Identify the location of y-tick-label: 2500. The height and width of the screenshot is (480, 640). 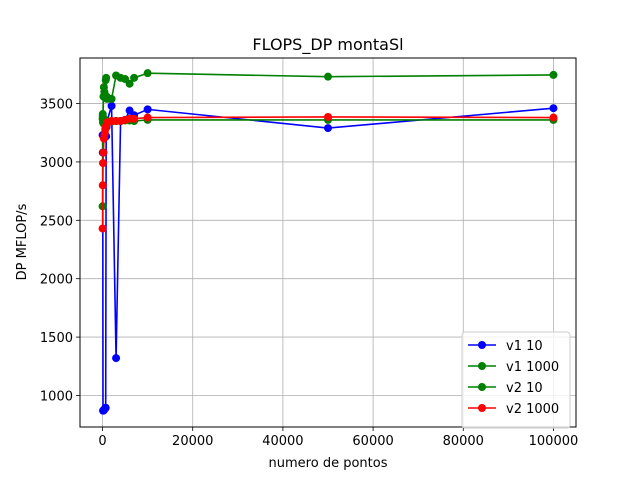
(56, 221).